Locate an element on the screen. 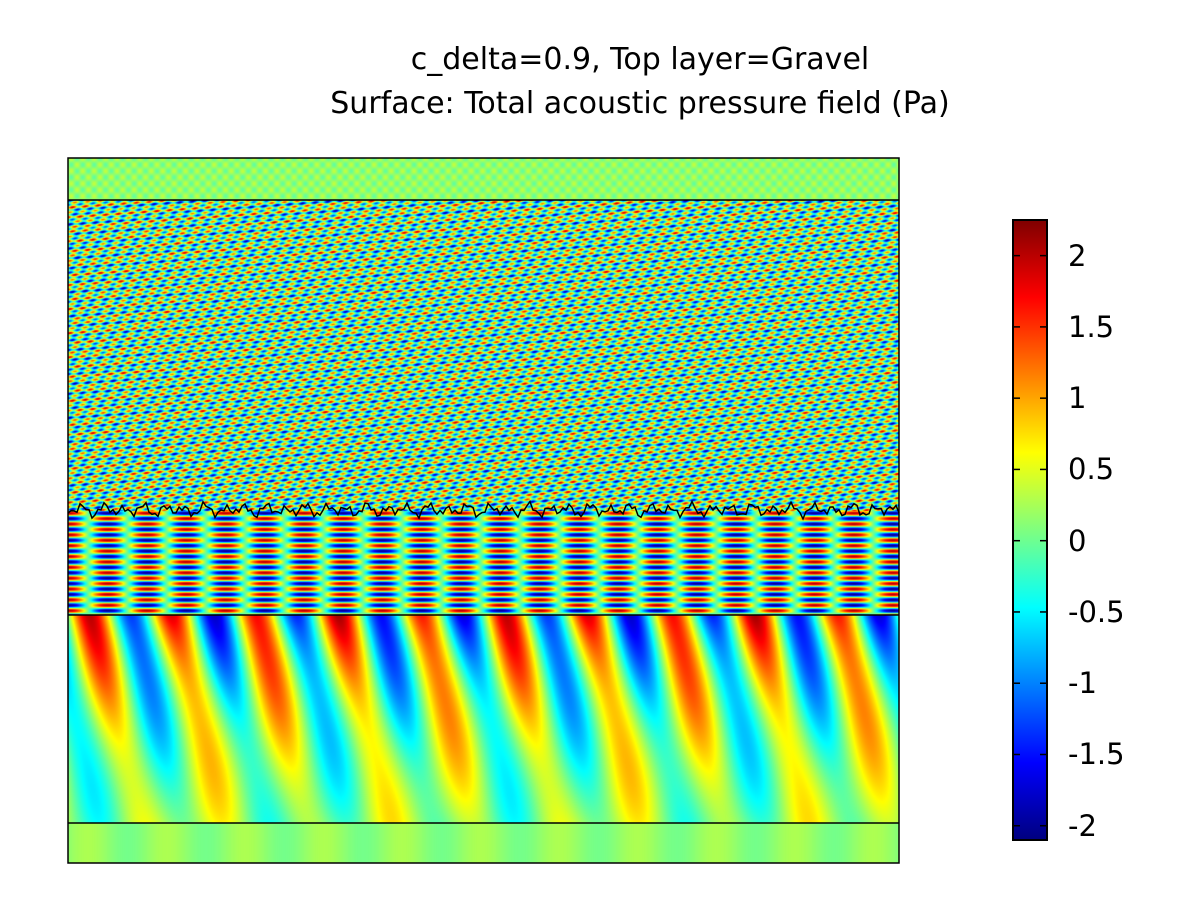 The height and width of the screenshot is (900, 1200). colorbar-tick-label: 0 is located at coordinates (1077, 540).